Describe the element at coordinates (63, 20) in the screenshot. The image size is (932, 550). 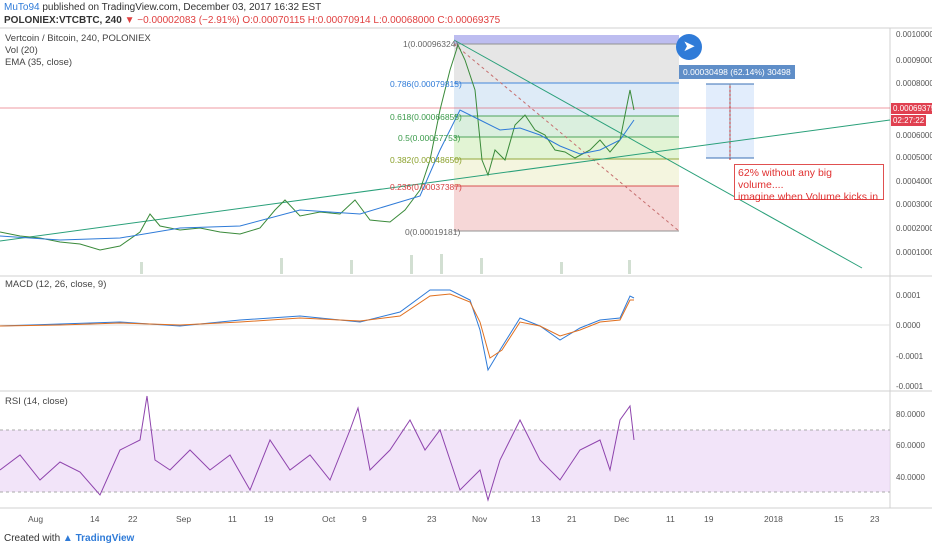
I see `symbol-label: POLONIEX:VTCBTC, 240` at that location.